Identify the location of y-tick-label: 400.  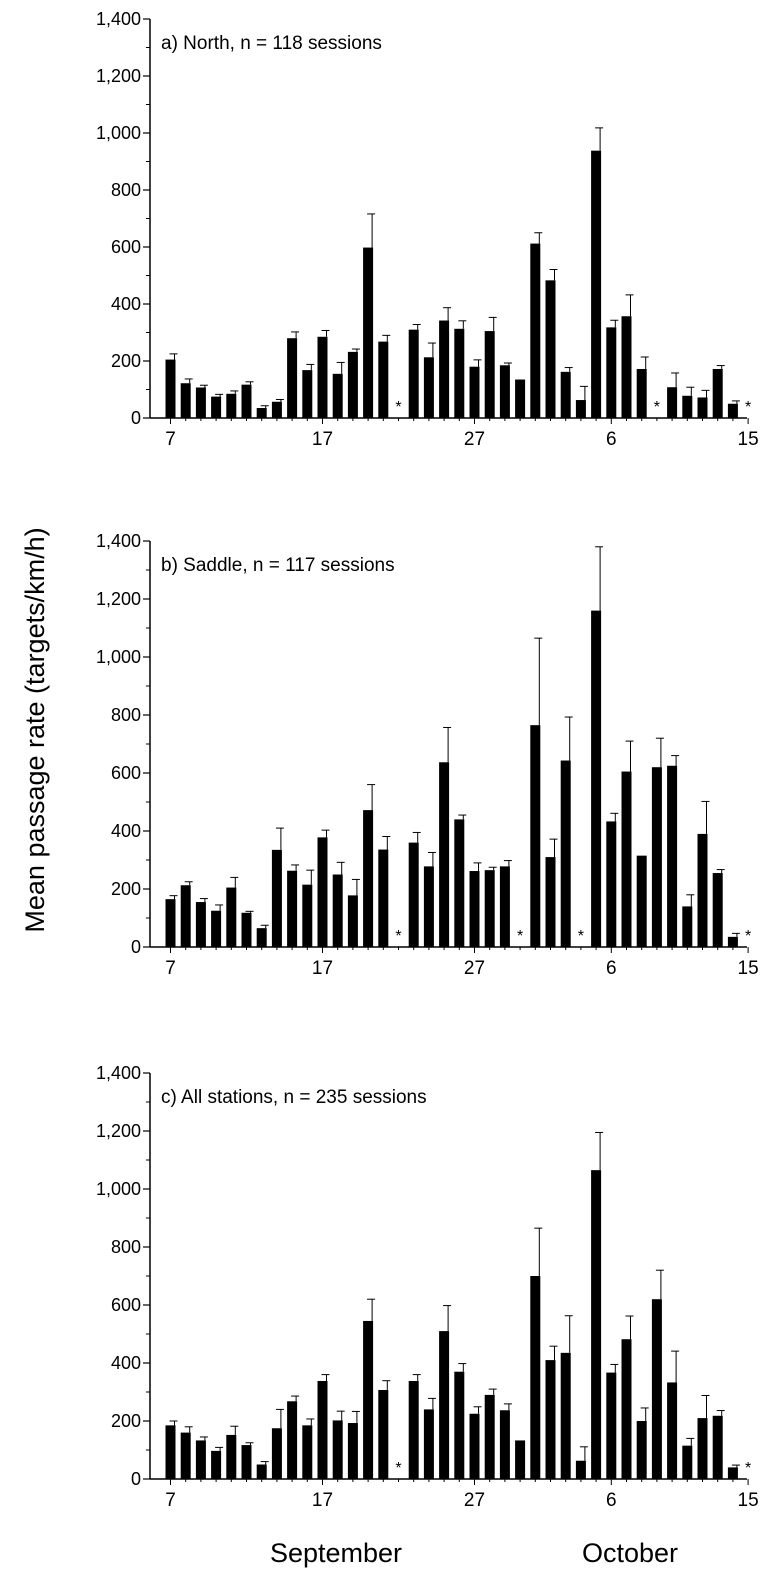
(126, 831).